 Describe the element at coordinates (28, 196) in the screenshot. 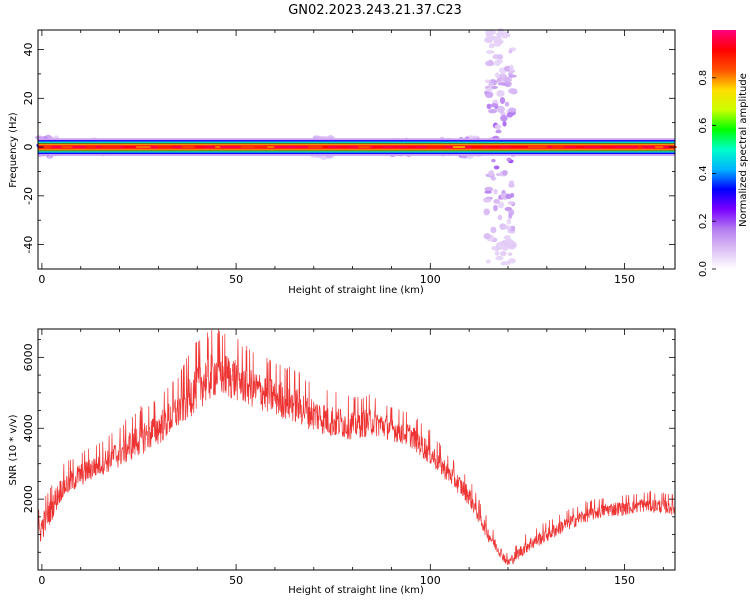

I see `spectrogram-y-tick-label: -20` at that location.